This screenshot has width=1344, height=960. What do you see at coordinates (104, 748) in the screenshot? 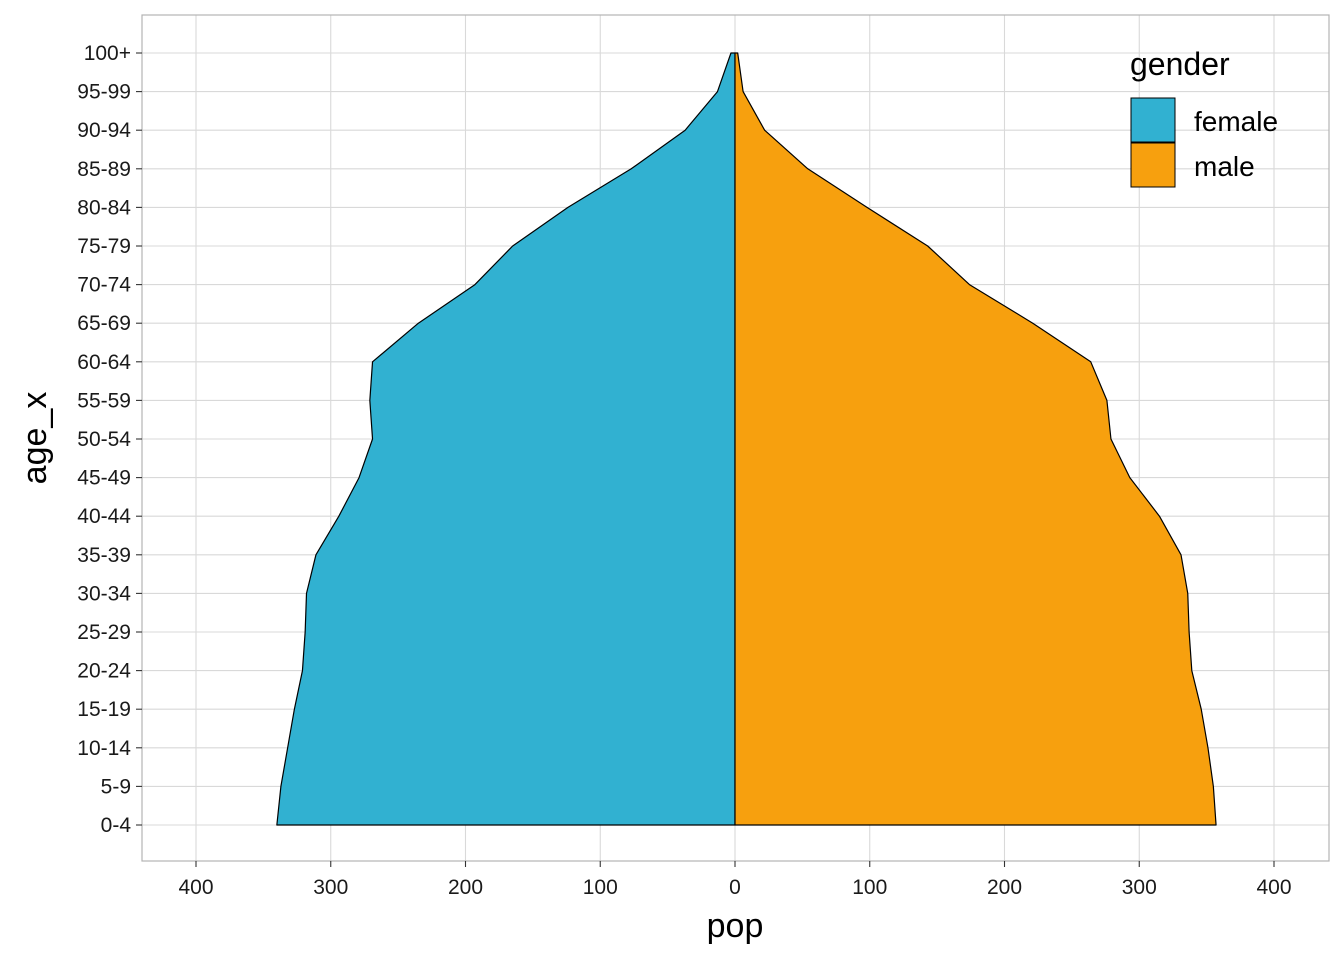
I see `y-tick-label: 10-14` at bounding box center [104, 748].